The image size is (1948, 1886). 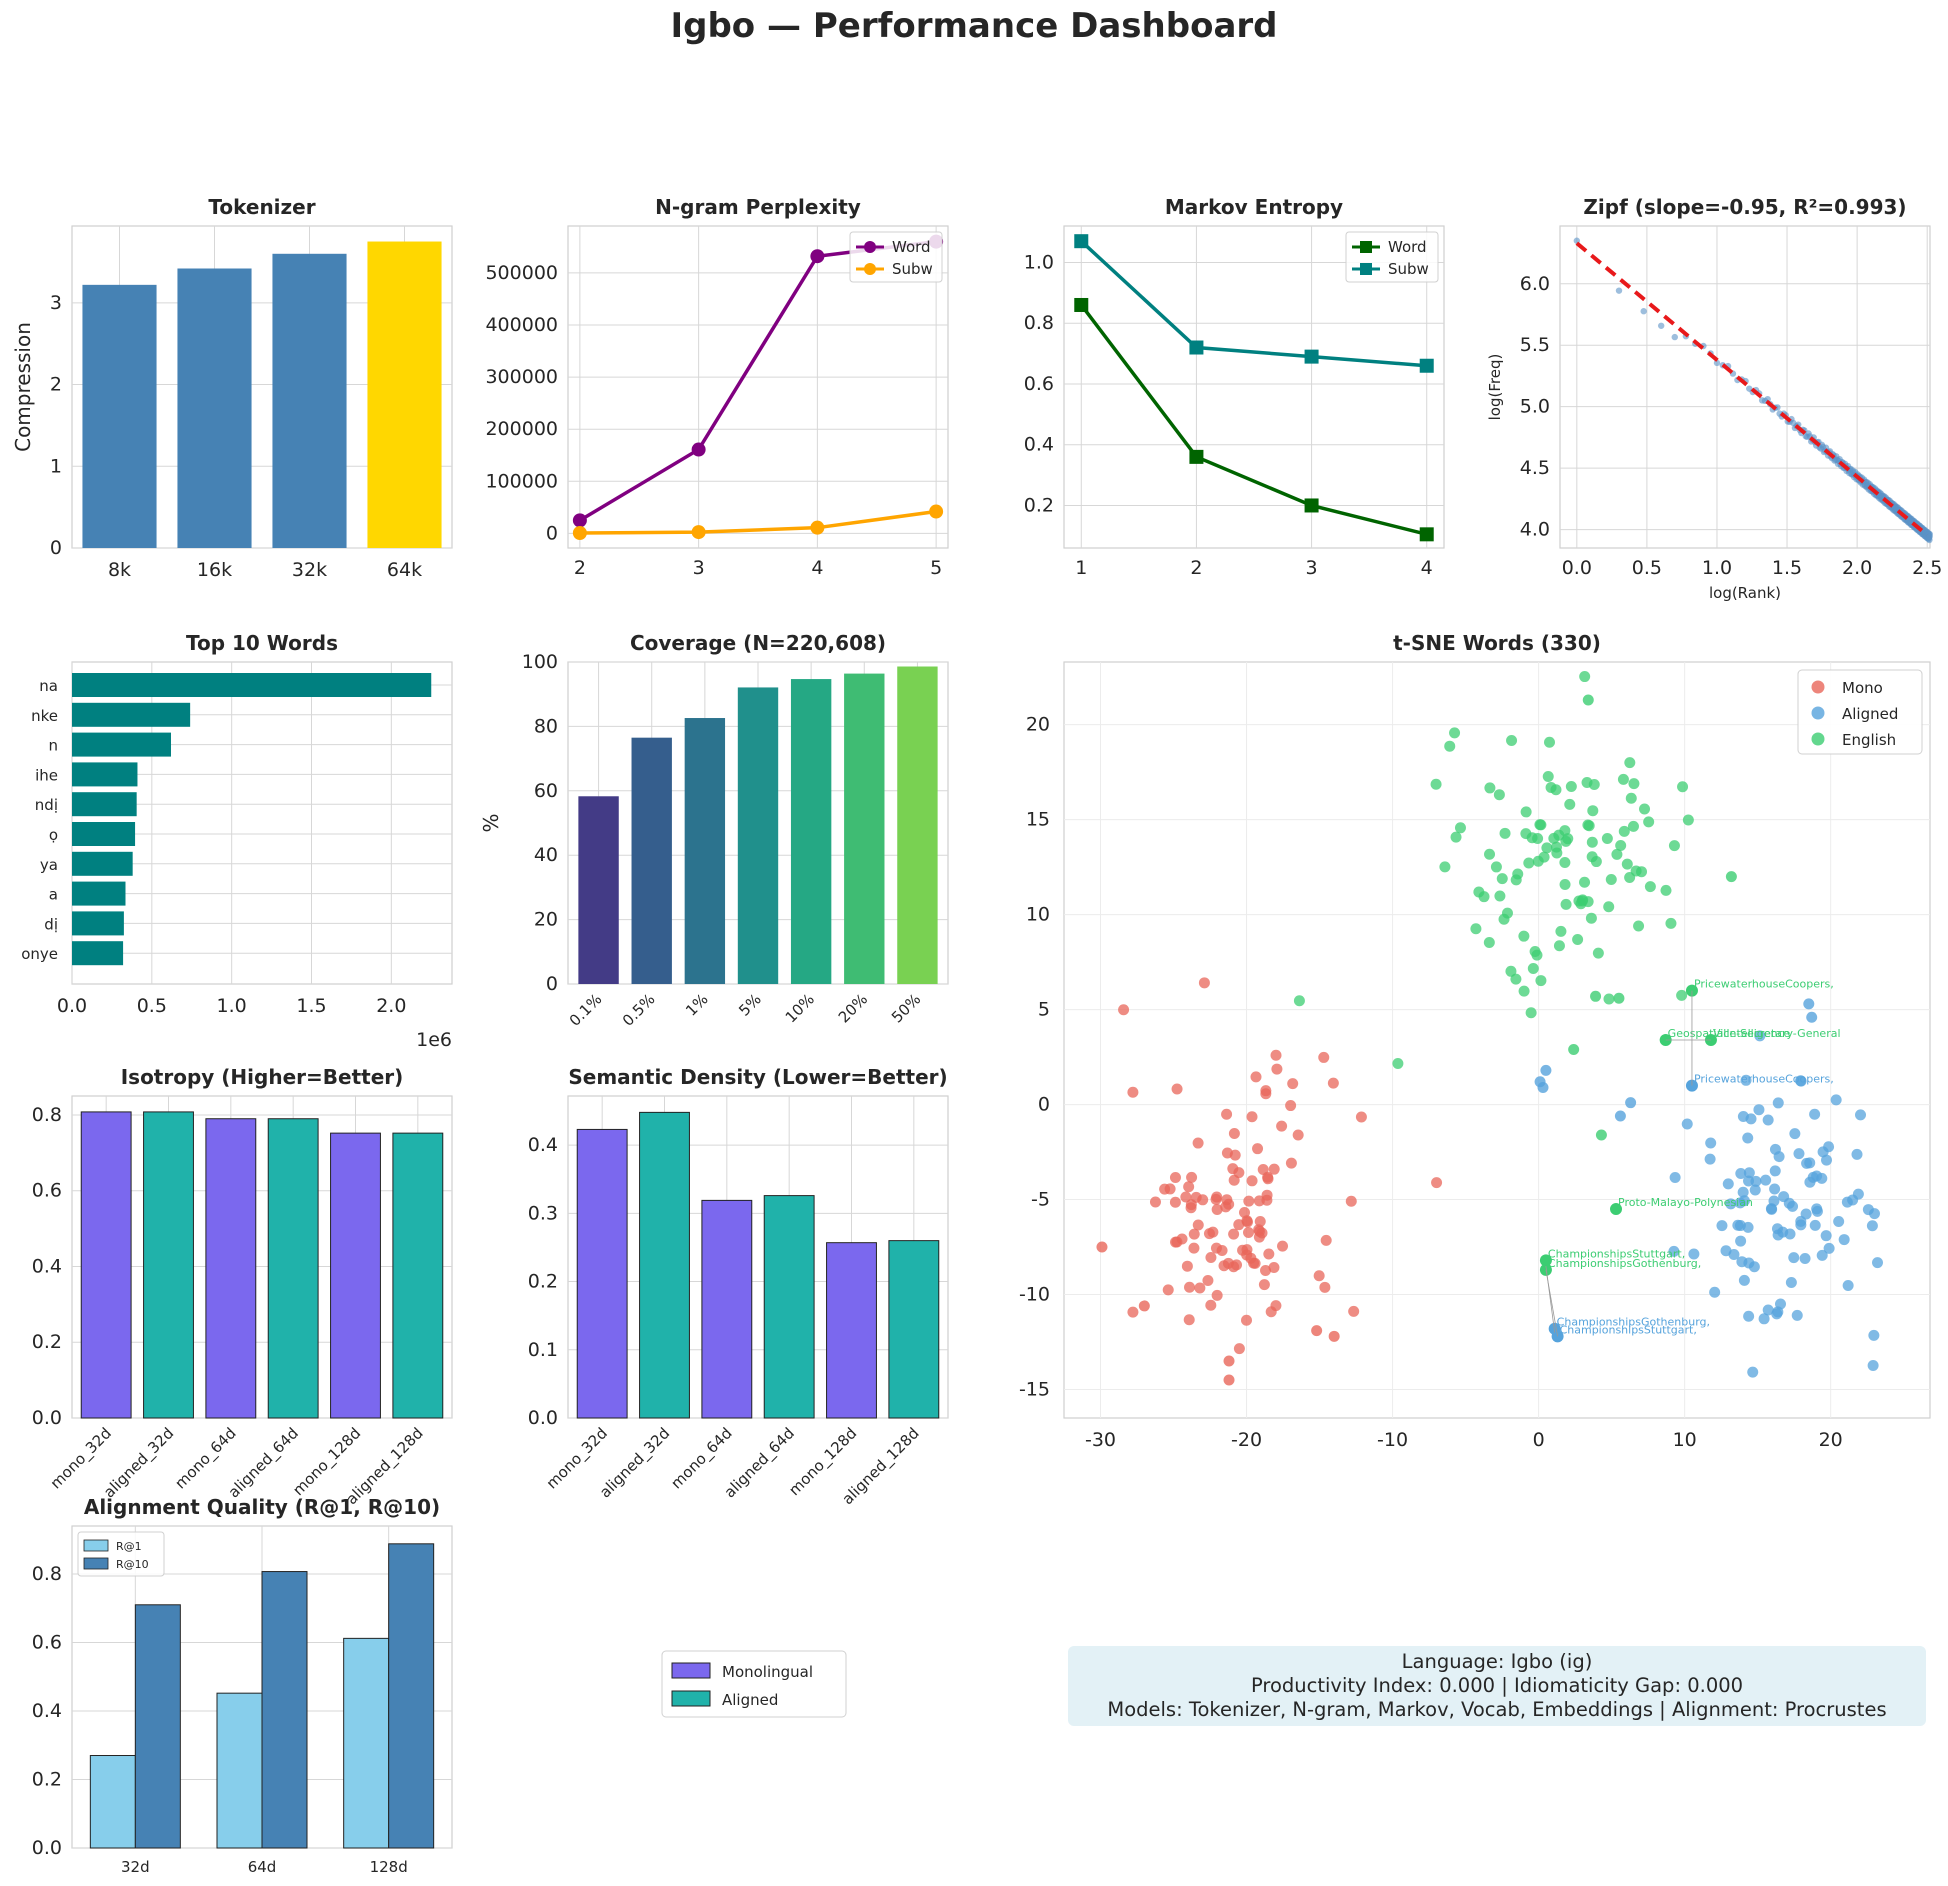 I want to click on markov-ytick-label: 0.2, so click(x=1039, y=505).